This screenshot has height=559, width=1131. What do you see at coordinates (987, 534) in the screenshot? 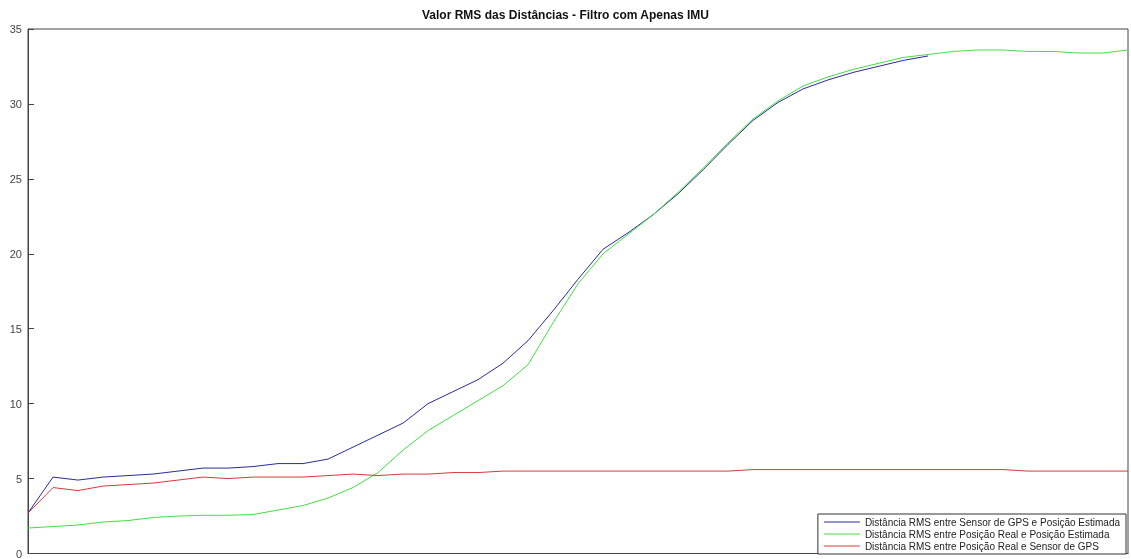
I see `legend-label: Distância RMS entre Posição Real e Posição Estimada` at bounding box center [987, 534].